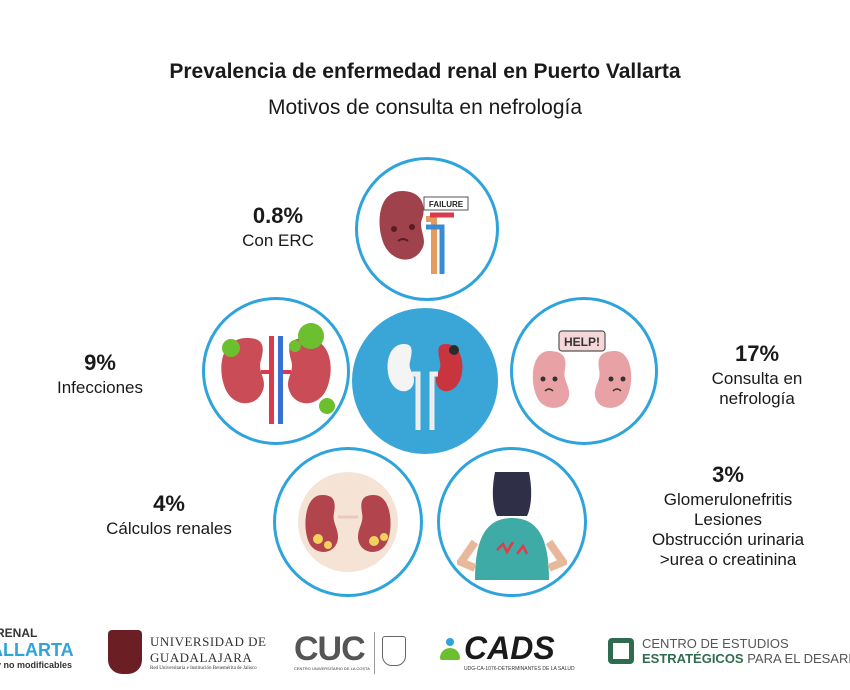  What do you see at coordinates (425, 387) in the screenshot?
I see `kidneys-icon` at bounding box center [425, 387].